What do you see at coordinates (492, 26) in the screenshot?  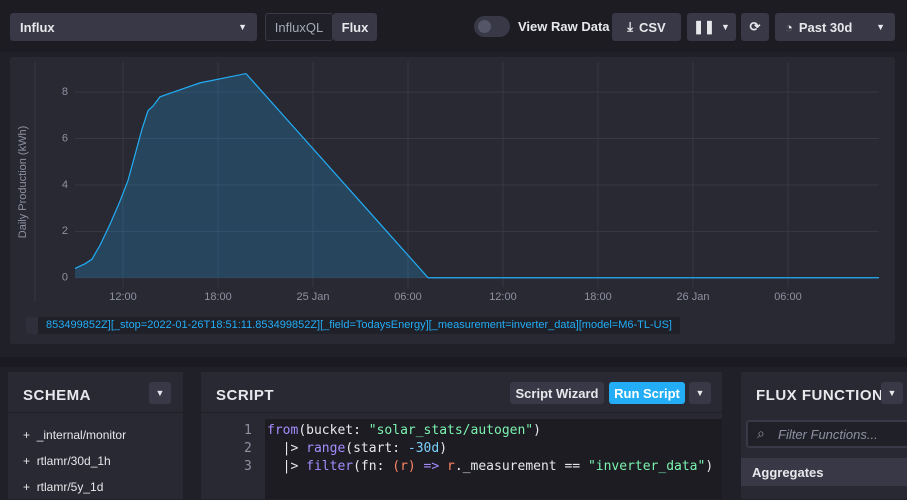 I see `toggle` at bounding box center [492, 26].